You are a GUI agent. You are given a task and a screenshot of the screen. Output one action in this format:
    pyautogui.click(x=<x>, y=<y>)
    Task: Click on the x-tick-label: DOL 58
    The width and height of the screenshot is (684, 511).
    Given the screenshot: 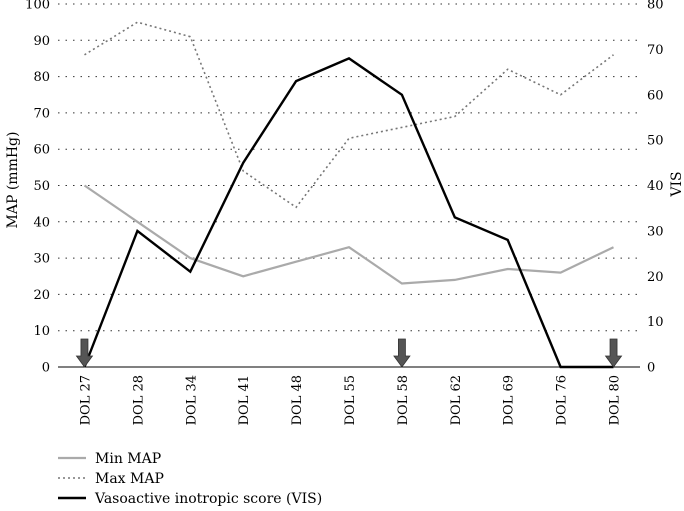 What is the action you would take?
    pyautogui.click(x=403, y=400)
    